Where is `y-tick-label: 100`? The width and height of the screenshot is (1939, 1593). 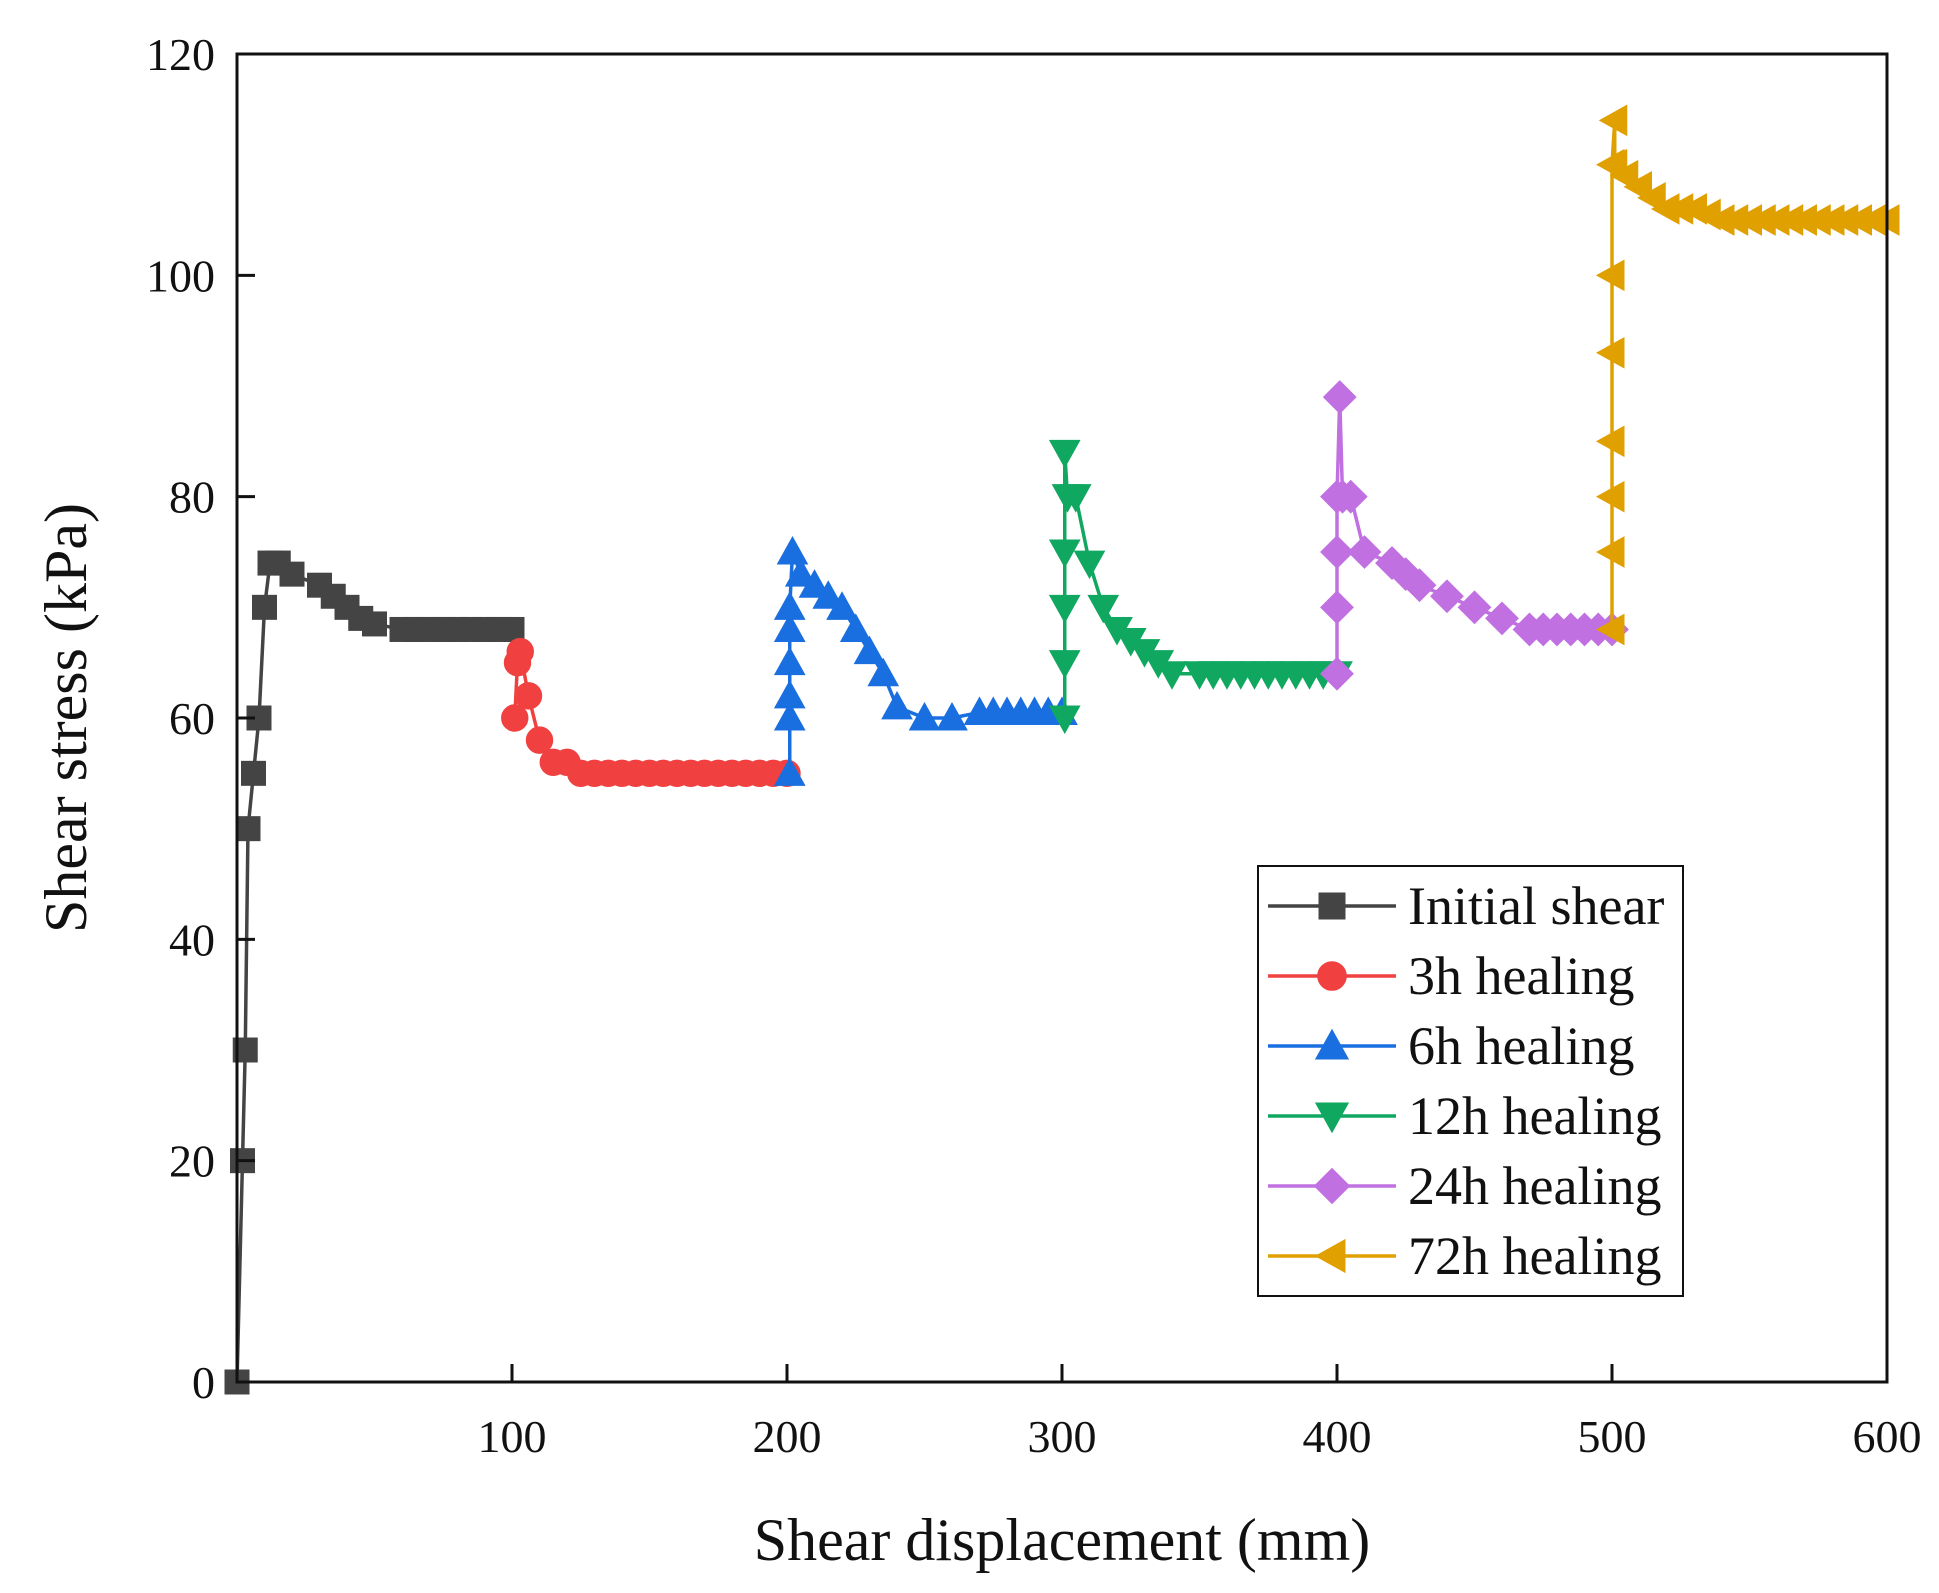
y-tick-label: 100 is located at coordinates (180, 275).